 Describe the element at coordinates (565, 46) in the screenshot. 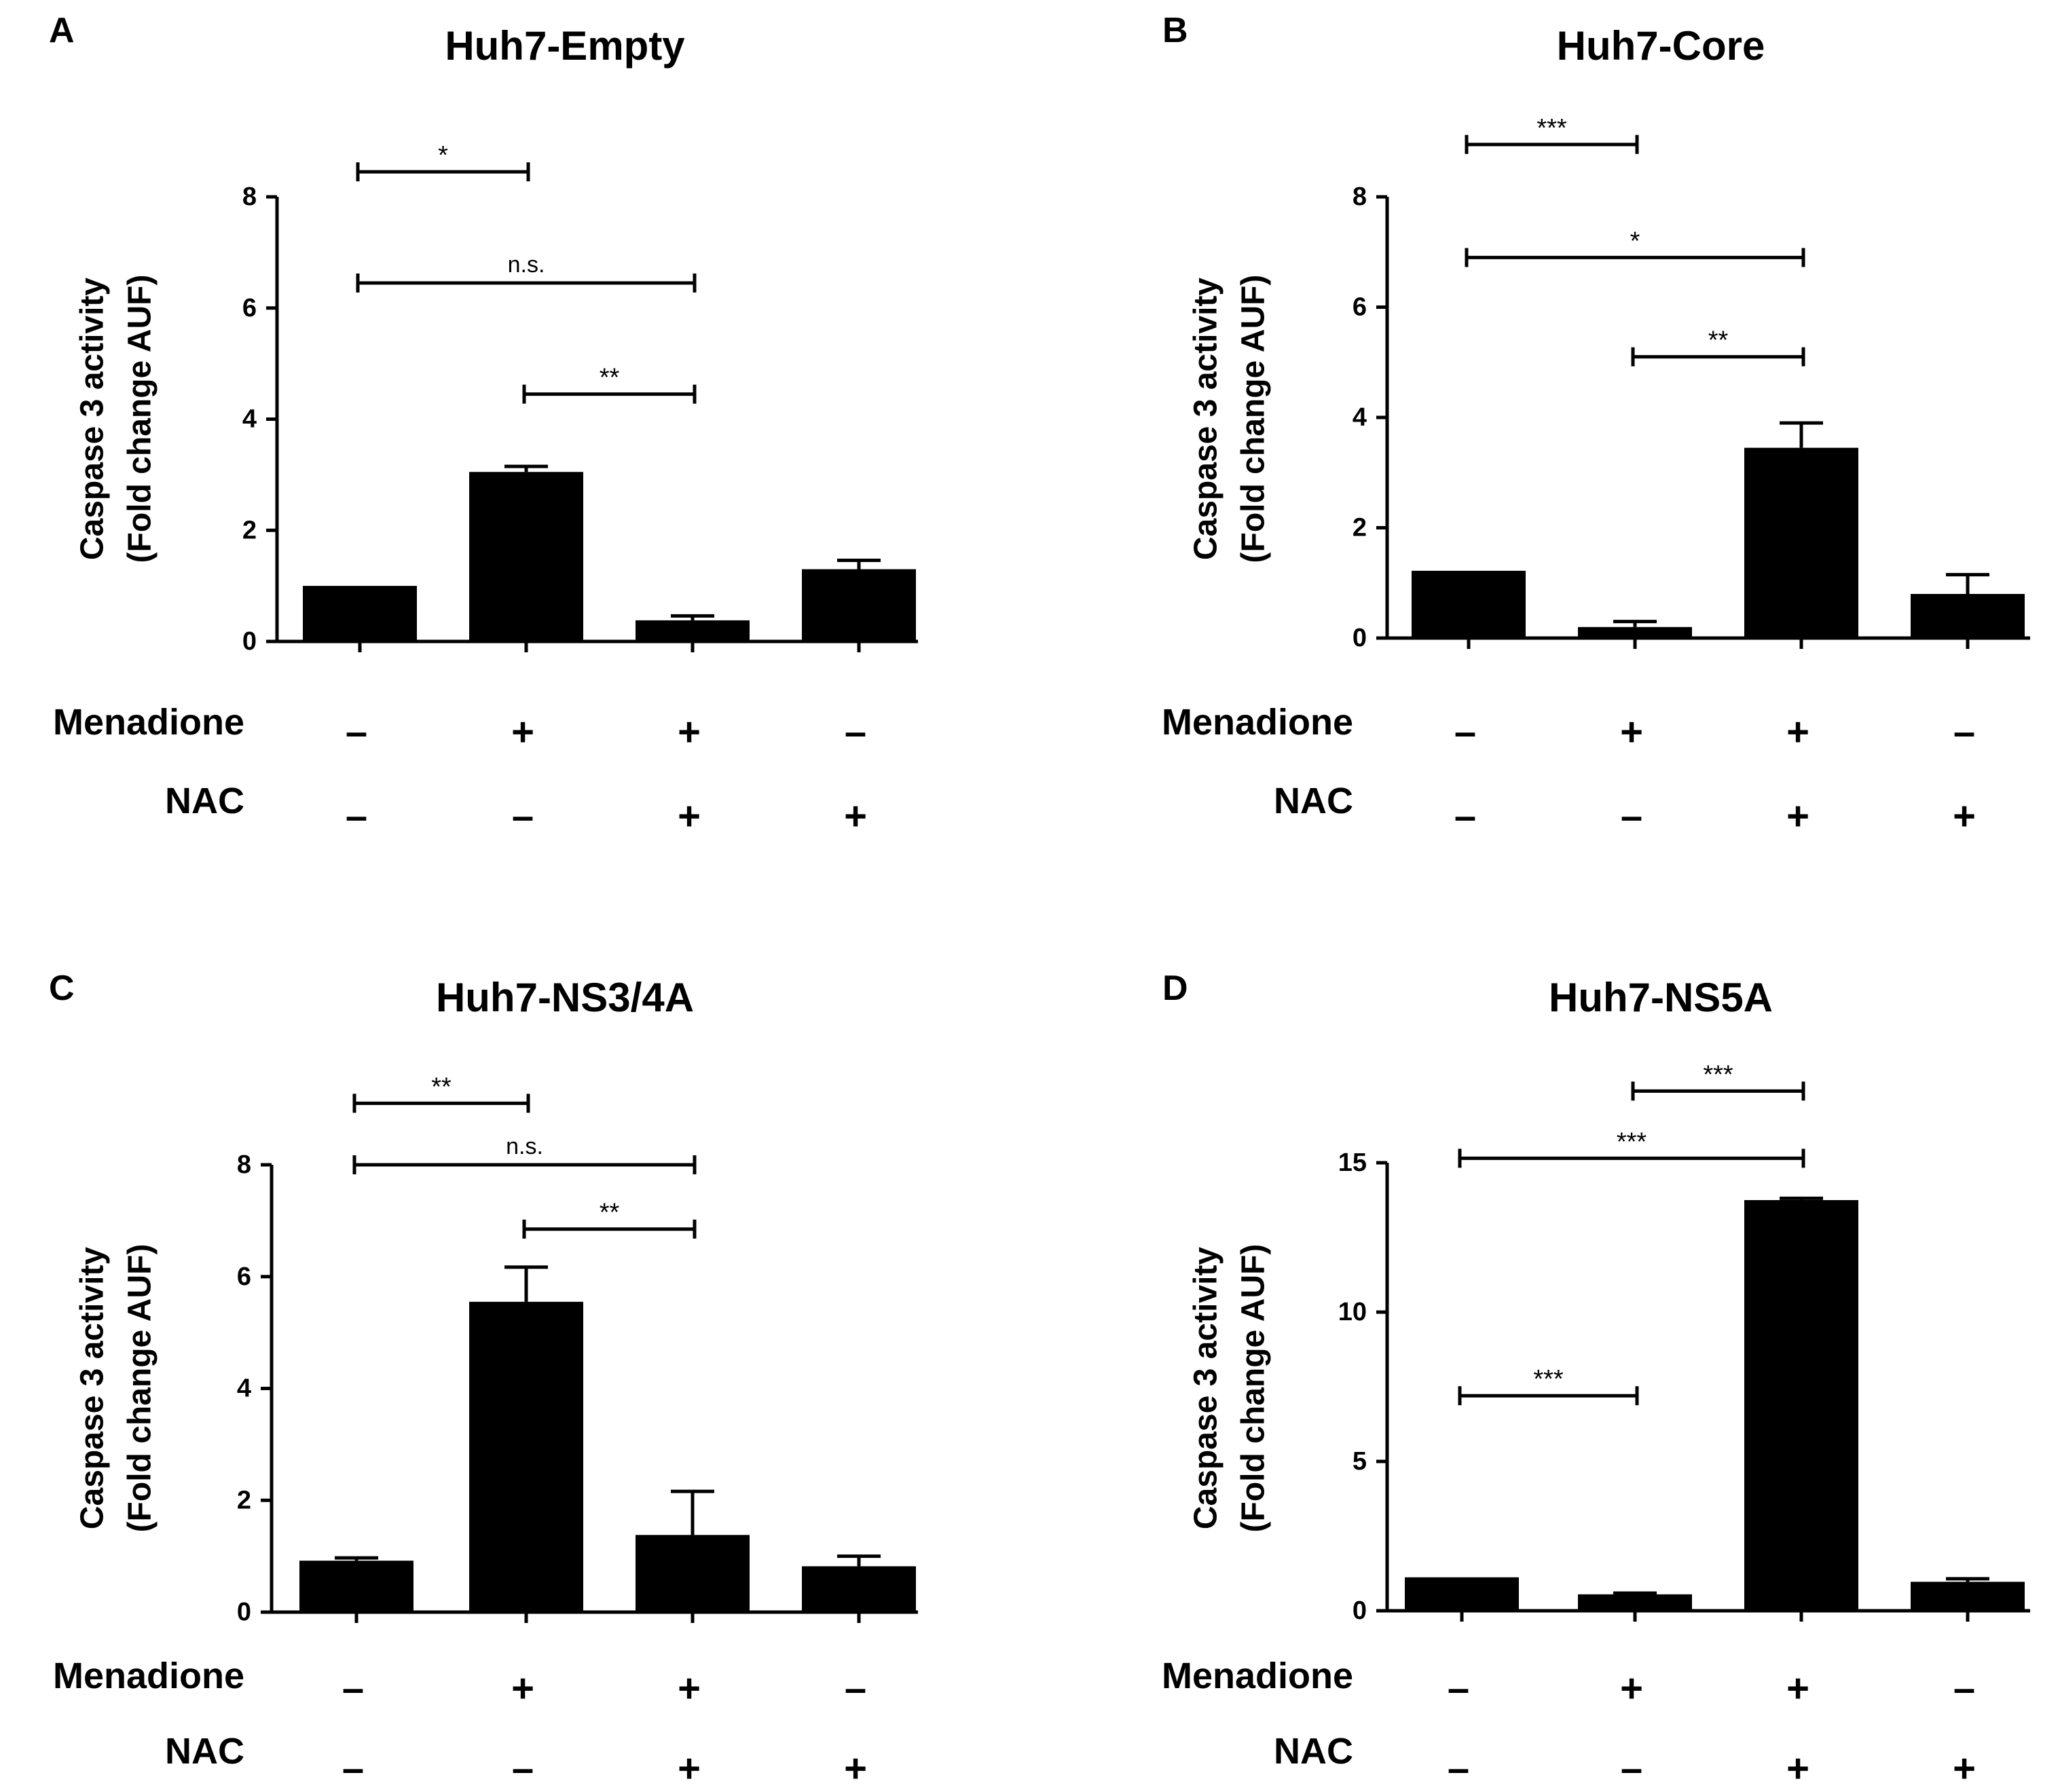

I see `chart-title: Huh7-Empty` at that location.